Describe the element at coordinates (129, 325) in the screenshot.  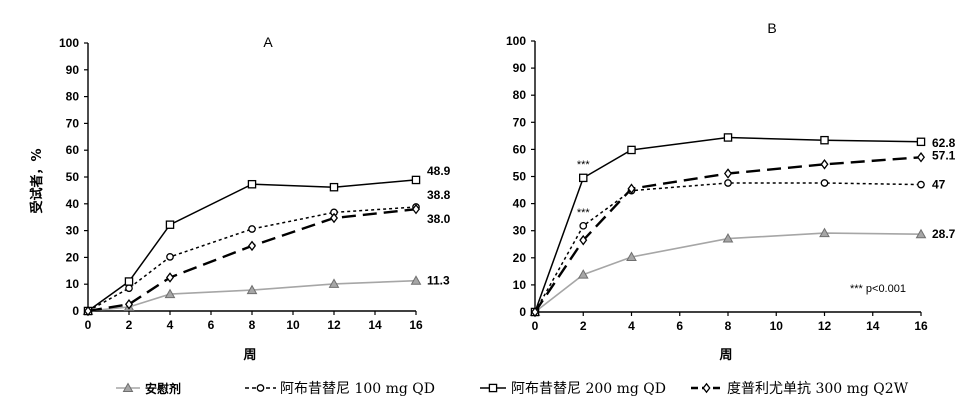
I see `x-tick-label: 2` at that location.